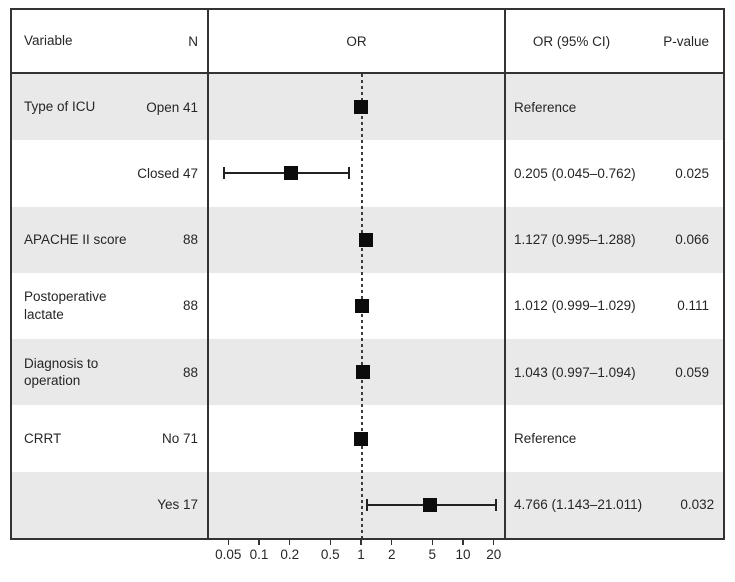 This screenshot has height=582, width=735. I want to click on variable-n-cell: CRRT No 71, so click(110, 438).